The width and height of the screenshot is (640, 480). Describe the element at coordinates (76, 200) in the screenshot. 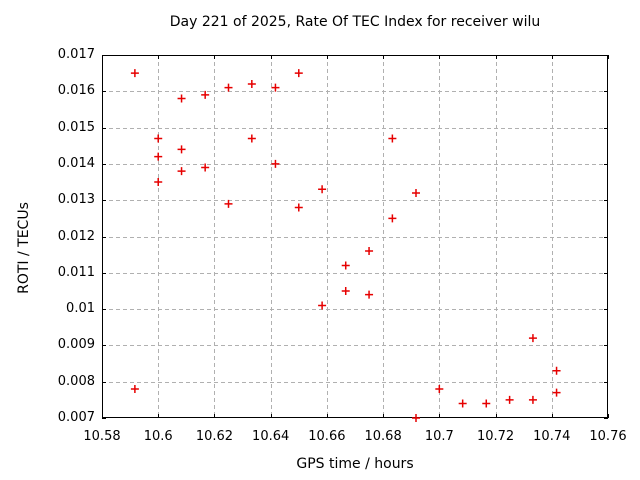

I see `y-tick-label: 0.013` at that location.